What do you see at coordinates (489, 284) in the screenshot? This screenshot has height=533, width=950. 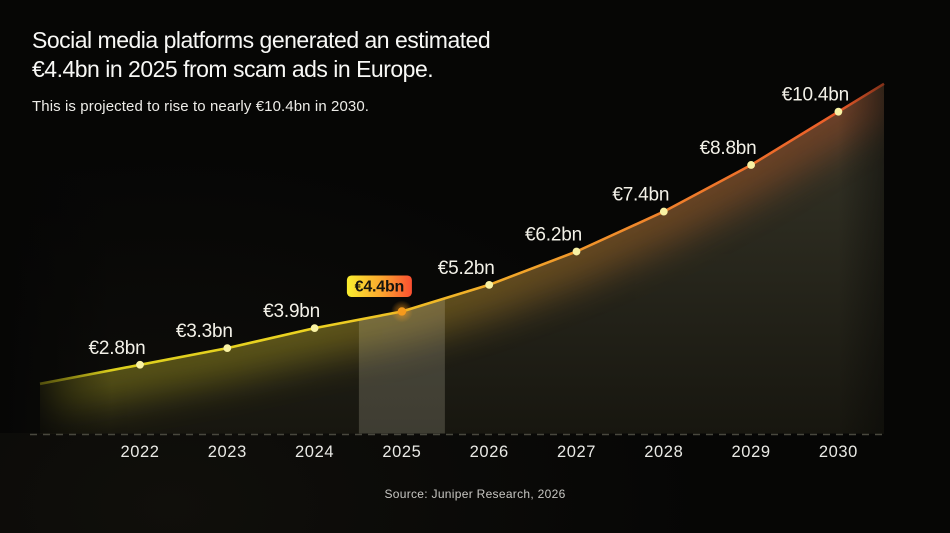 I see `data-point-2026` at bounding box center [489, 284].